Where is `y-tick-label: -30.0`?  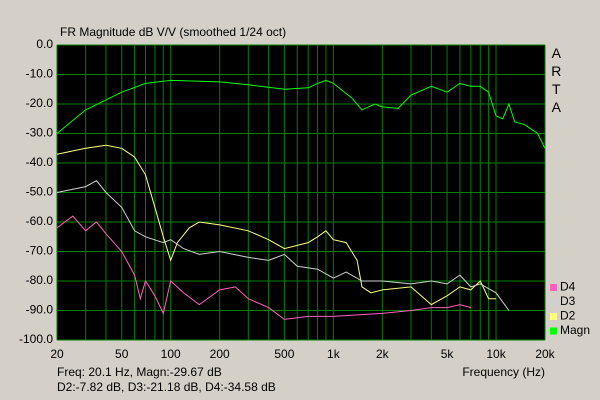 y-tick-label: -30.0 is located at coordinates (40, 133).